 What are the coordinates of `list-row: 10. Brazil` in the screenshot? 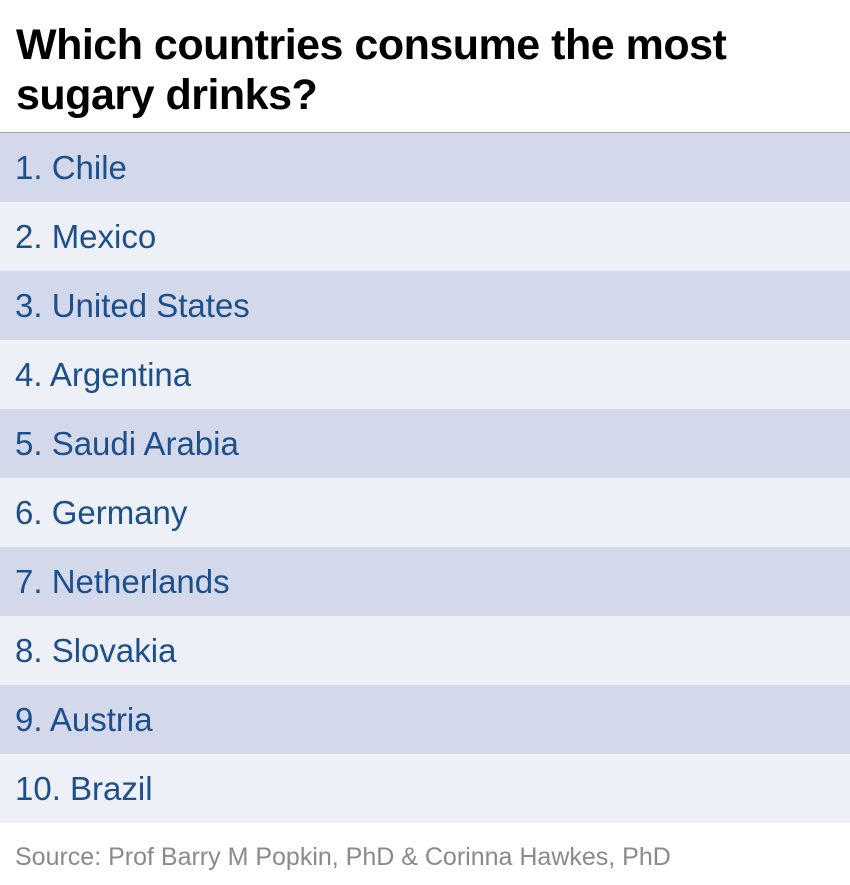 It's located at (425, 788).